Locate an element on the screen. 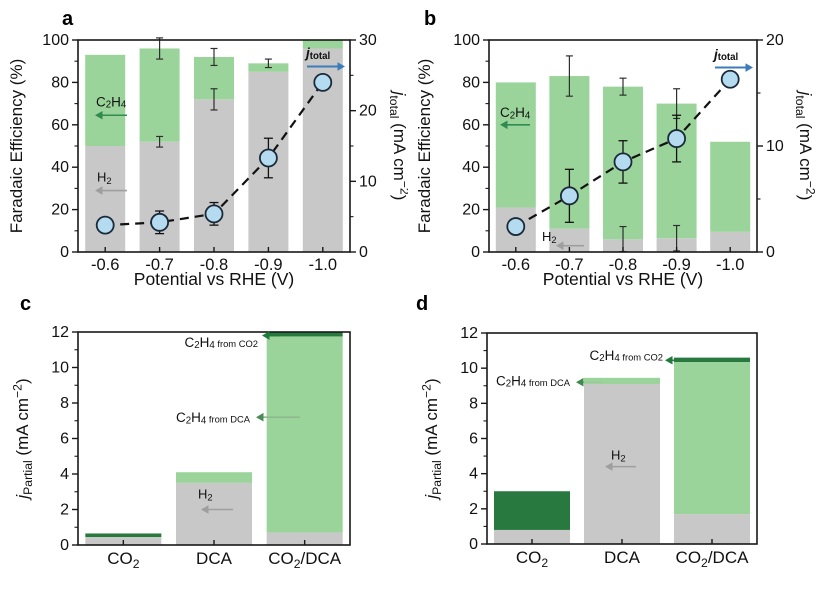 Image resolution: width=816 pixels, height=597 pixels. annotations: C2H4 H2 jtotal is located at coordinates (220, 120).